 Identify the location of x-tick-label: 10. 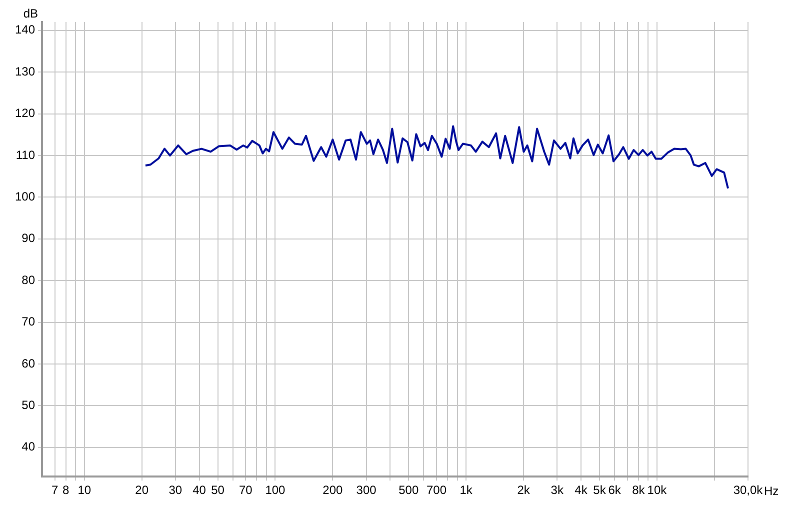
(85, 490).